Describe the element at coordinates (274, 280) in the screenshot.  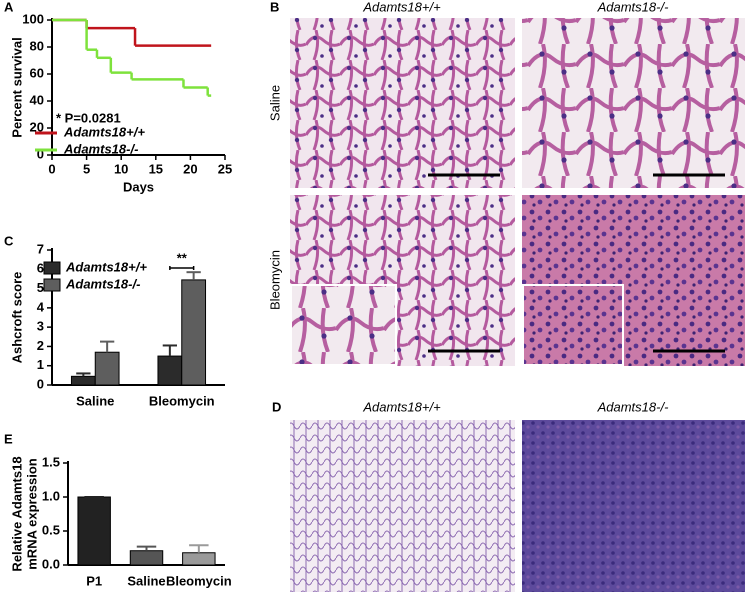
I see `row-label: Bleomycin` at that location.